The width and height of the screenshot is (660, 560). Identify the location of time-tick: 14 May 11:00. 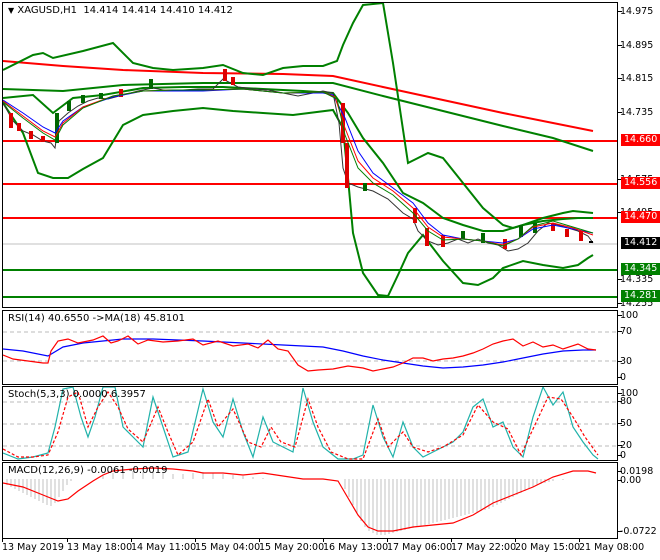
(164, 545).